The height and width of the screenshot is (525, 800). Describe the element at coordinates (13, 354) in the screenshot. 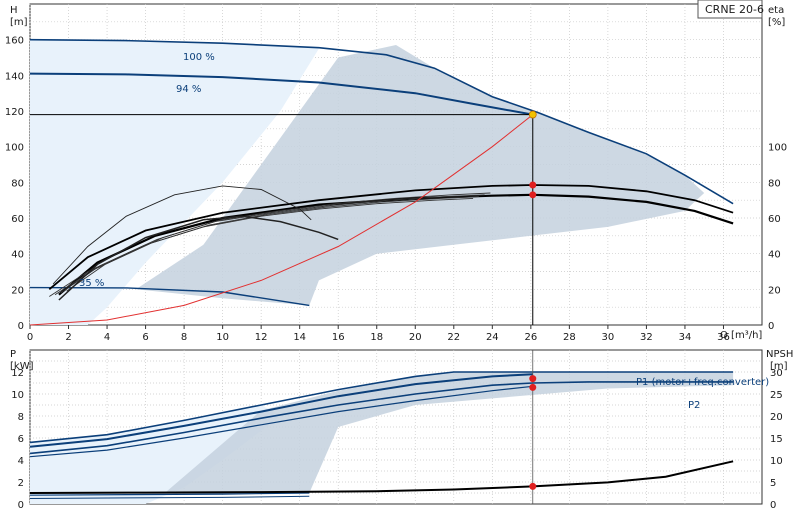

I see `bottom-ylabel-left-1: P` at that location.